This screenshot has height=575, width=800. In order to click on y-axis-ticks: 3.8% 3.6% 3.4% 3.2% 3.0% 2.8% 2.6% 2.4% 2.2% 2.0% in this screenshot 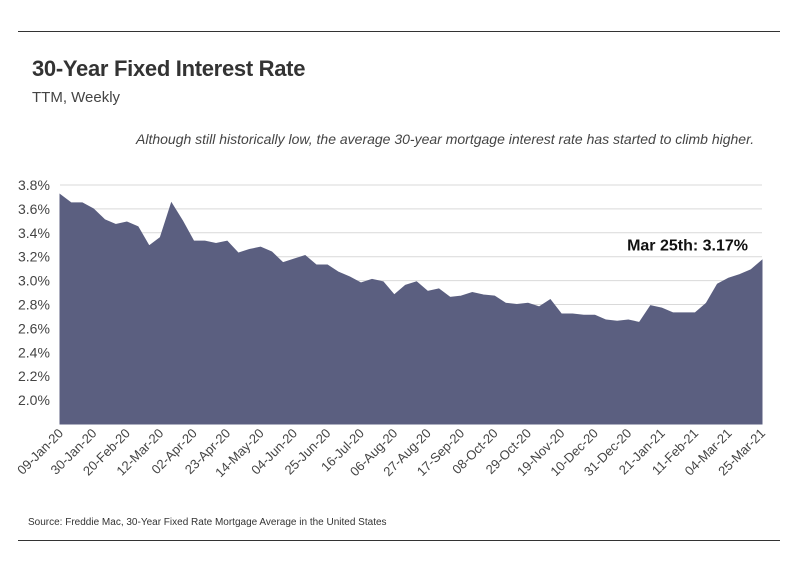, I will do `click(34, 292)`.